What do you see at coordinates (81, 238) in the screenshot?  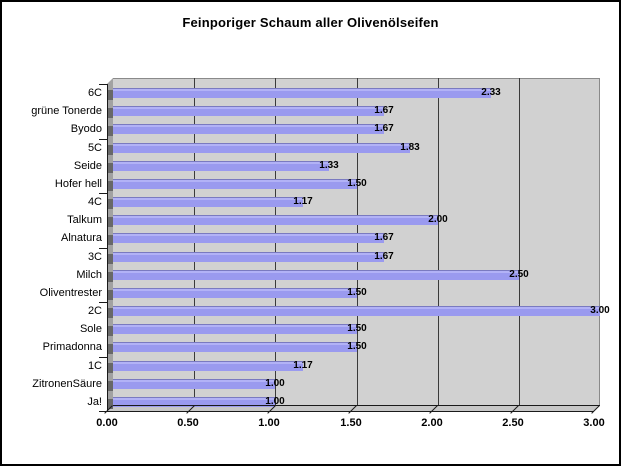 I see `category-label: Alnatura` at bounding box center [81, 238].